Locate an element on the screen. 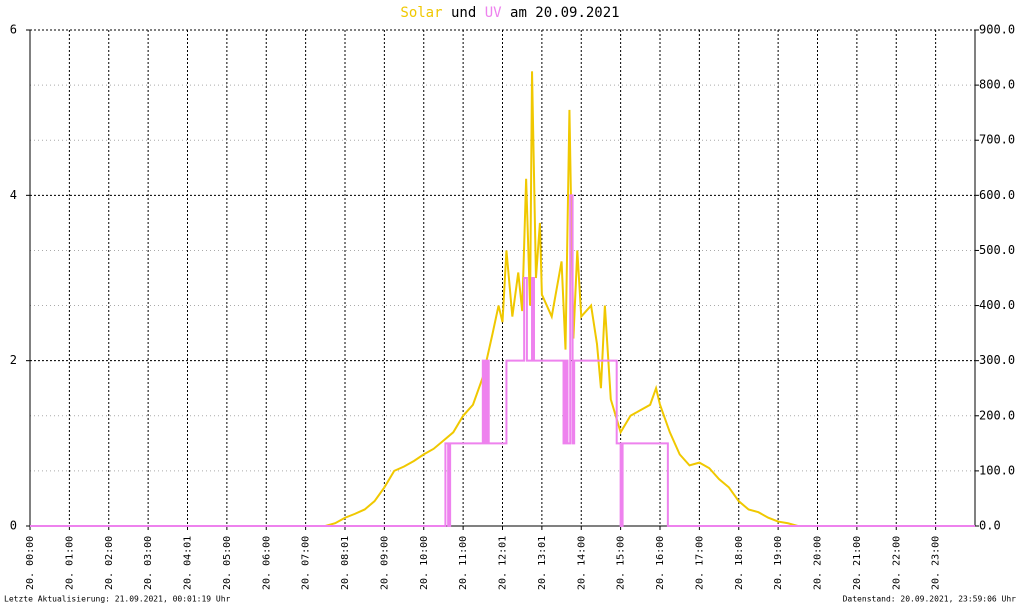 This screenshot has height=606, width=1020. x-tick-label: 20. 08:01 is located at coordinates (345, 563).